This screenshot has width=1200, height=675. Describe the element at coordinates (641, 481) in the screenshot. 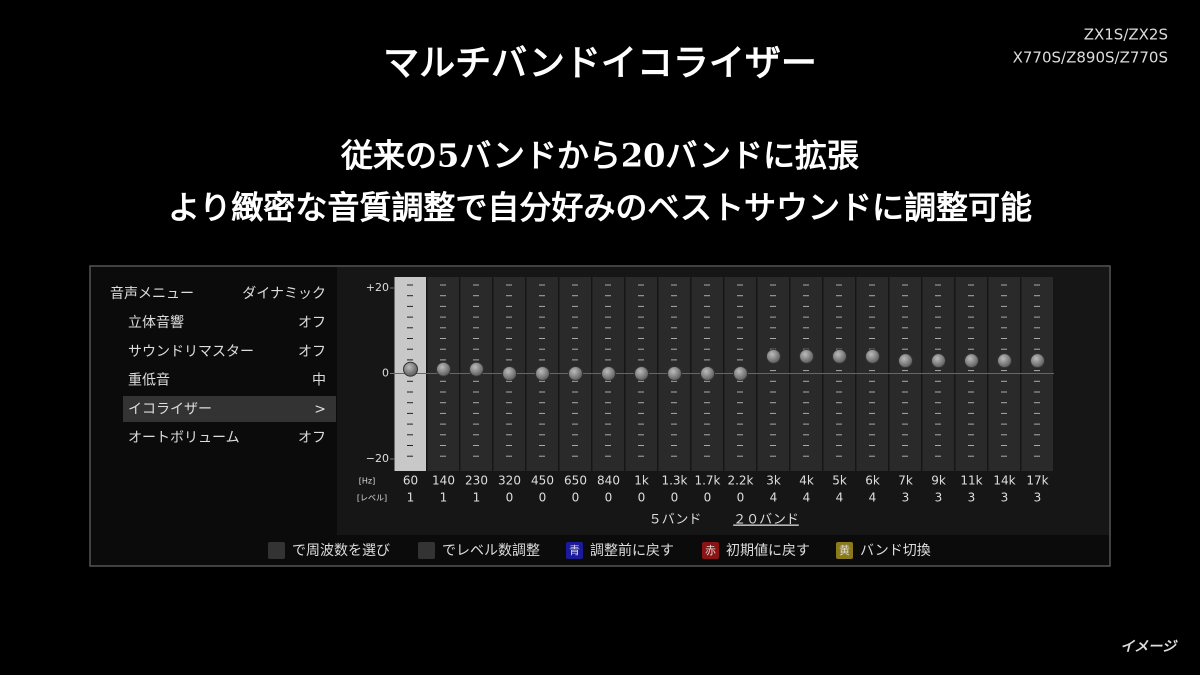

I see `frequency-label: 1k` at that location.